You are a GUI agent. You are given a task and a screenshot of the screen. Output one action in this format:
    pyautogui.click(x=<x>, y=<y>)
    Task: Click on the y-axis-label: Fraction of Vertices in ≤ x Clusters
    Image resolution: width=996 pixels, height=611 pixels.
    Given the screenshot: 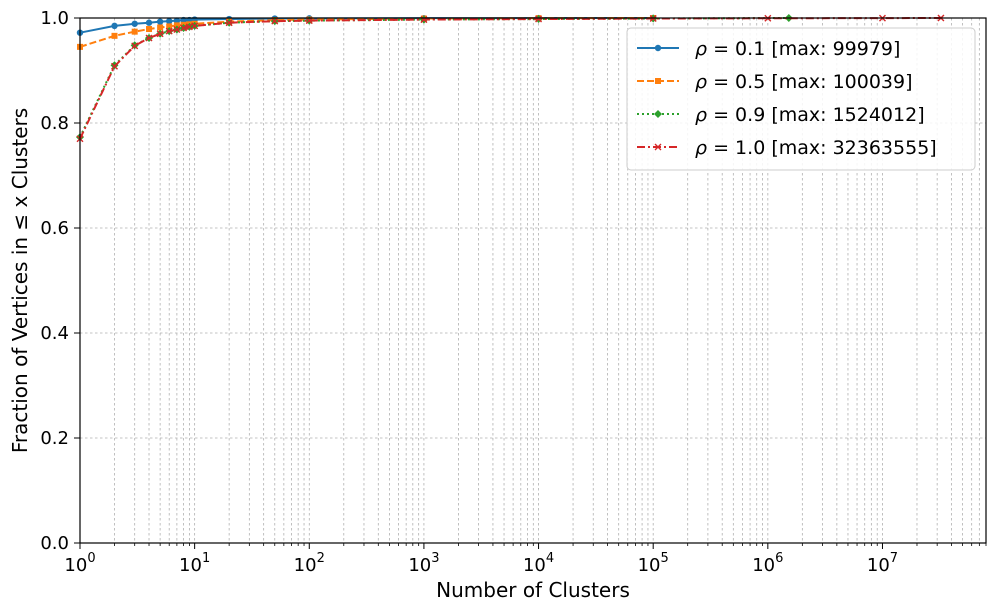 What is the action you would take?
    pyautogui.click(x=20, y=280)
    